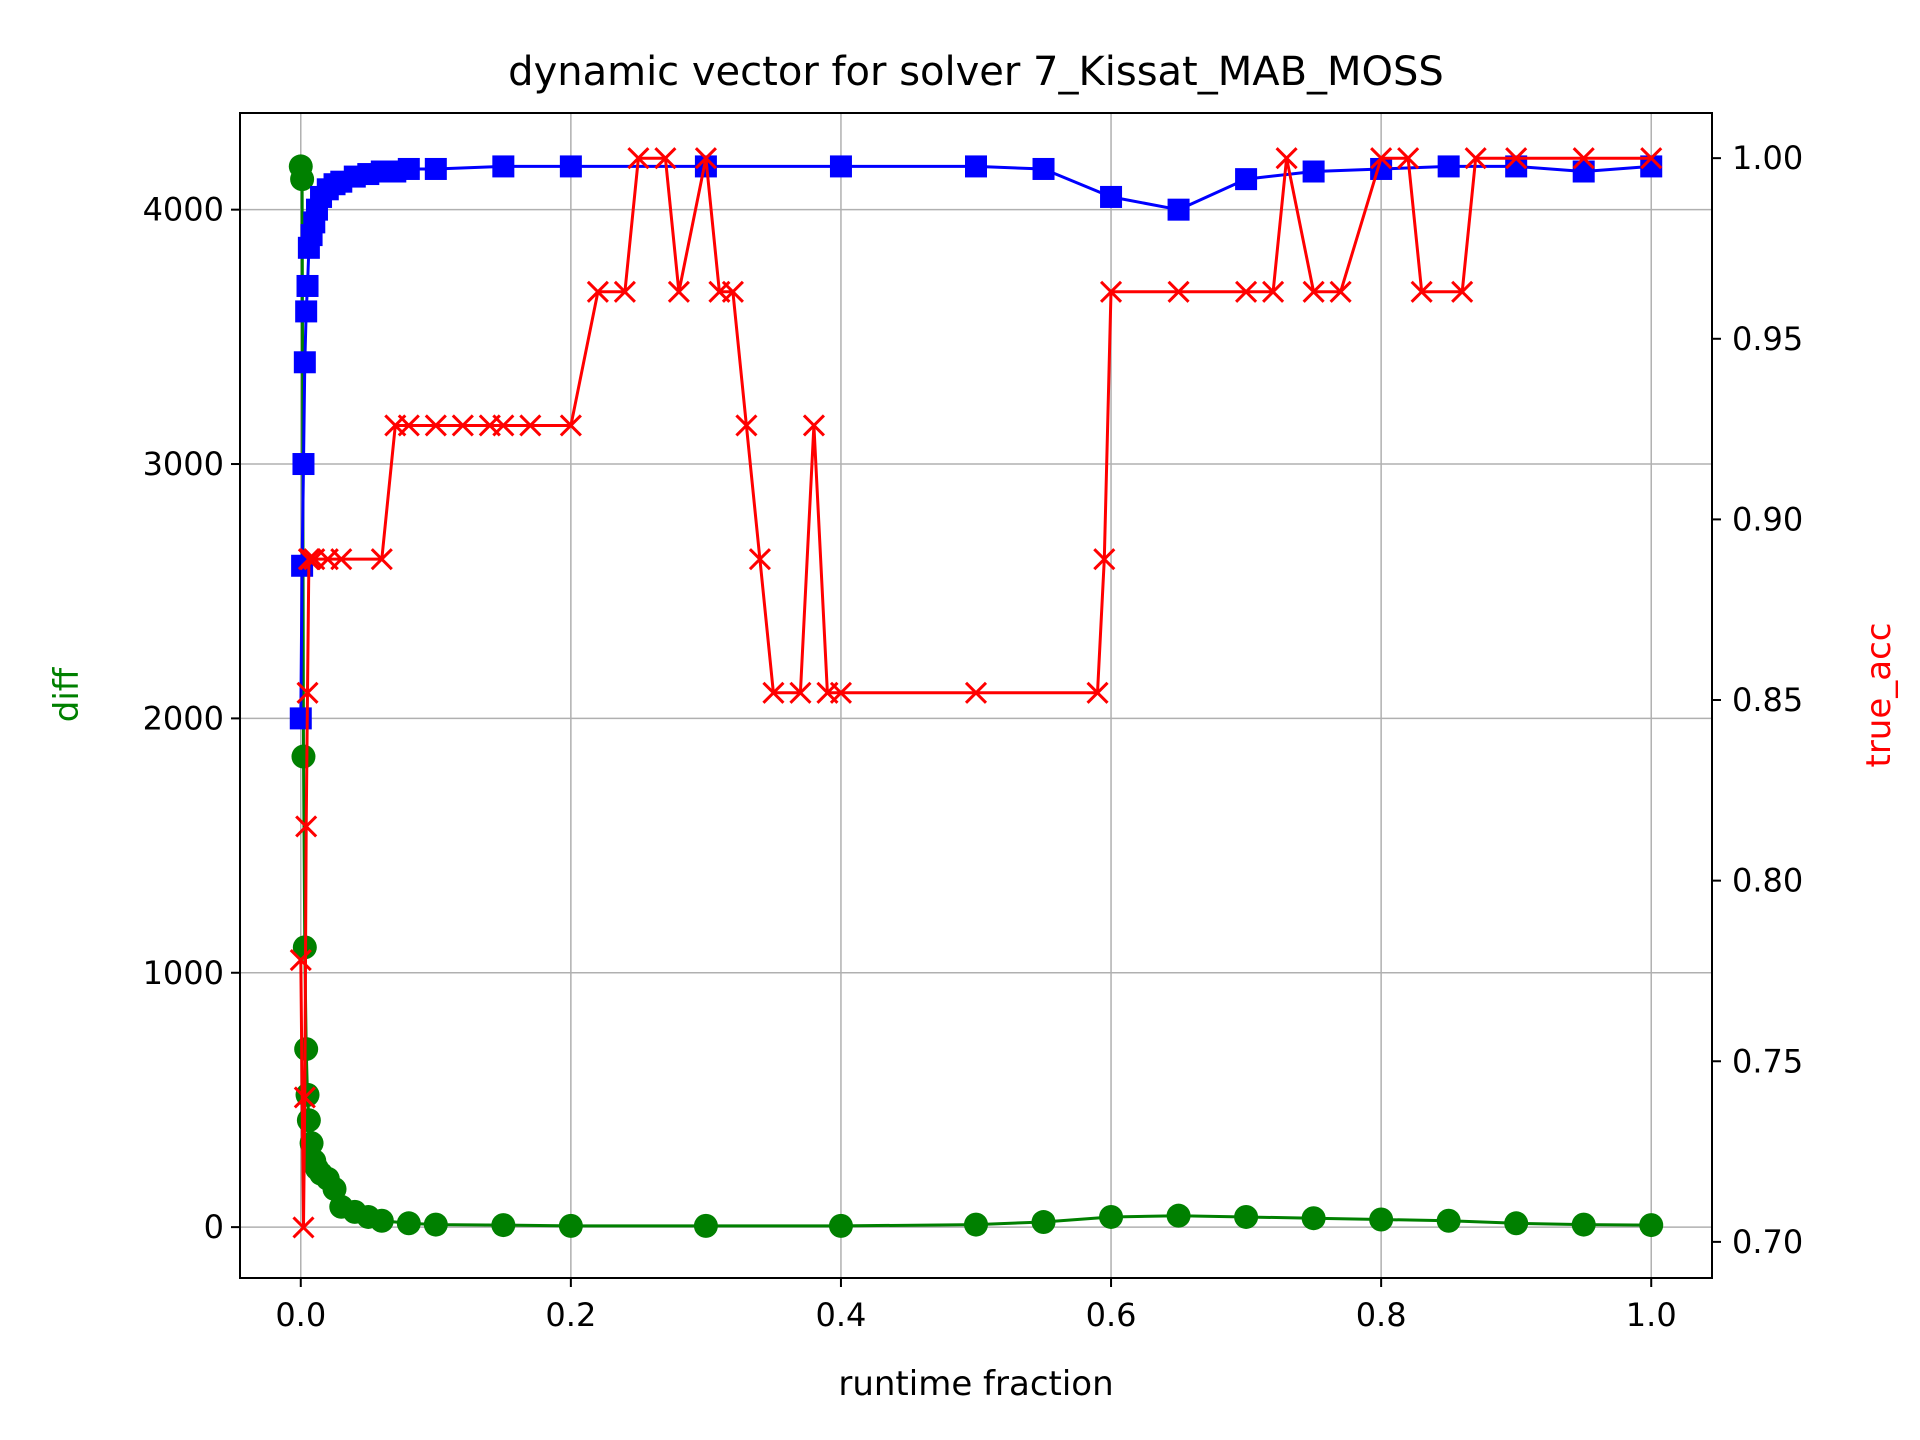 The height and width of the screenshot is (1440, 1920). Describe the element at coordinates (67, 694) in the screenshot. I see `left-y-axis-label: diff` at that location.